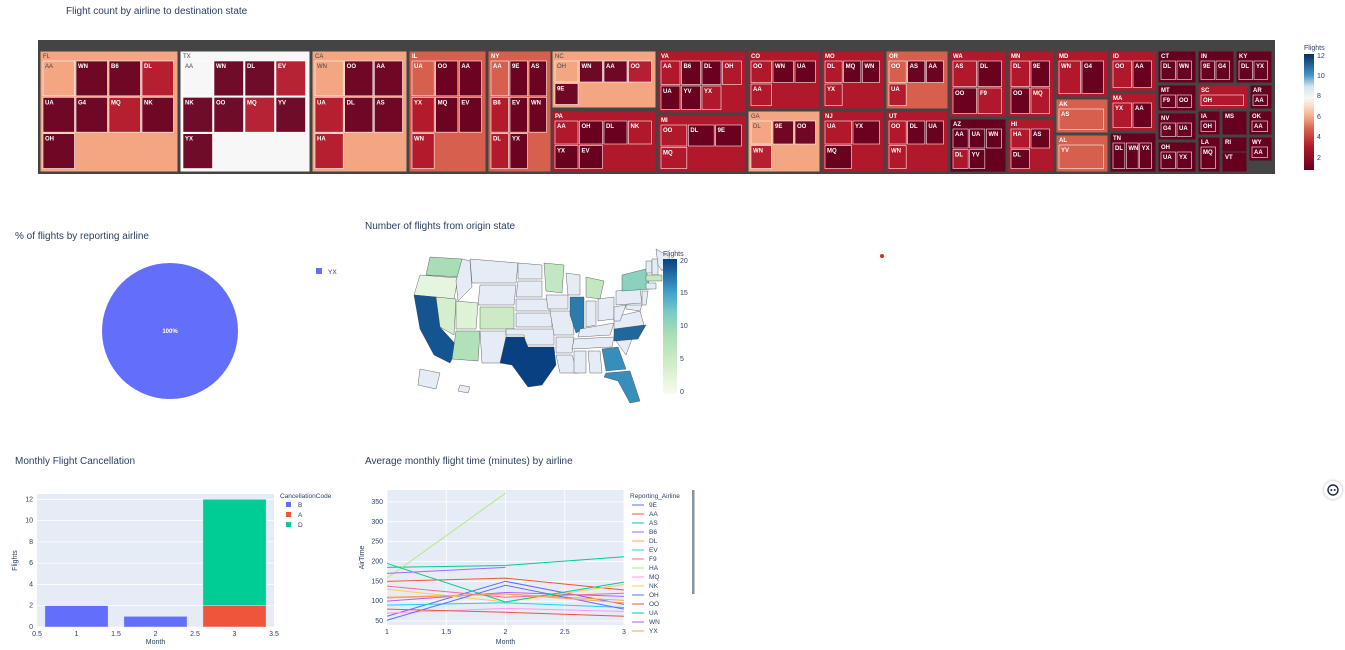  I want to click on pie-chart: 100% YX, so click(230, 330).